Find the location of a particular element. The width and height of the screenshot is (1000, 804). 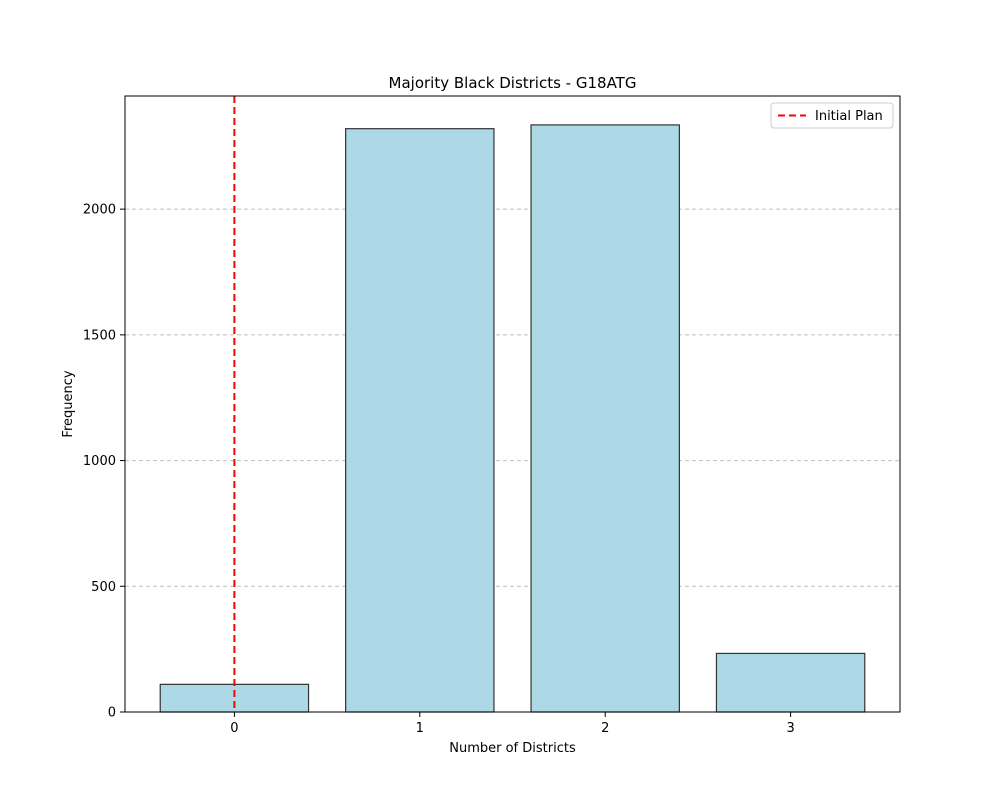

legend-label-initial-plan: Initial Plan is located at coordinates (849, 116).